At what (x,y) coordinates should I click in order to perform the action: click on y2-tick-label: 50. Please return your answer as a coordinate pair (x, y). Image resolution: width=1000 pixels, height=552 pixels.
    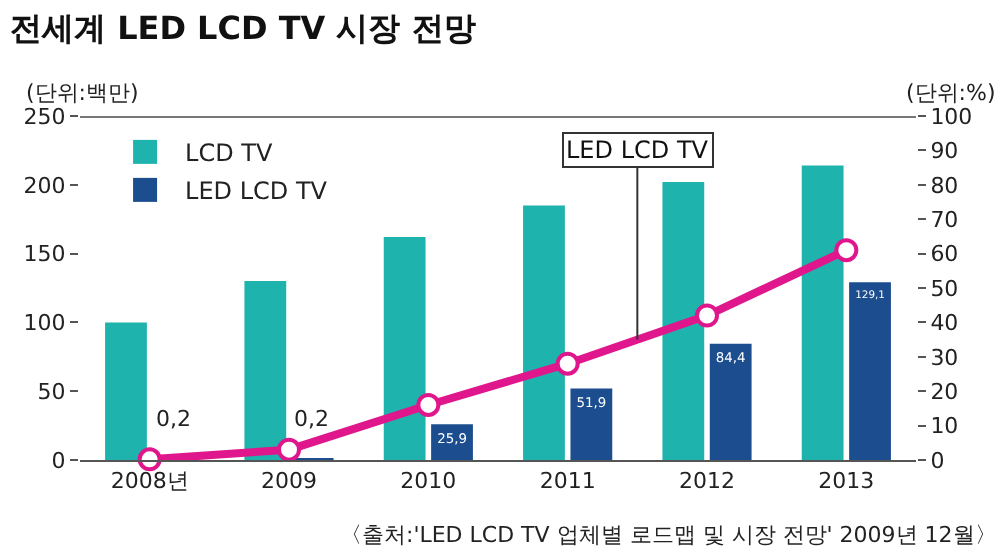
    Looking at the image, I should click on (944, 288).